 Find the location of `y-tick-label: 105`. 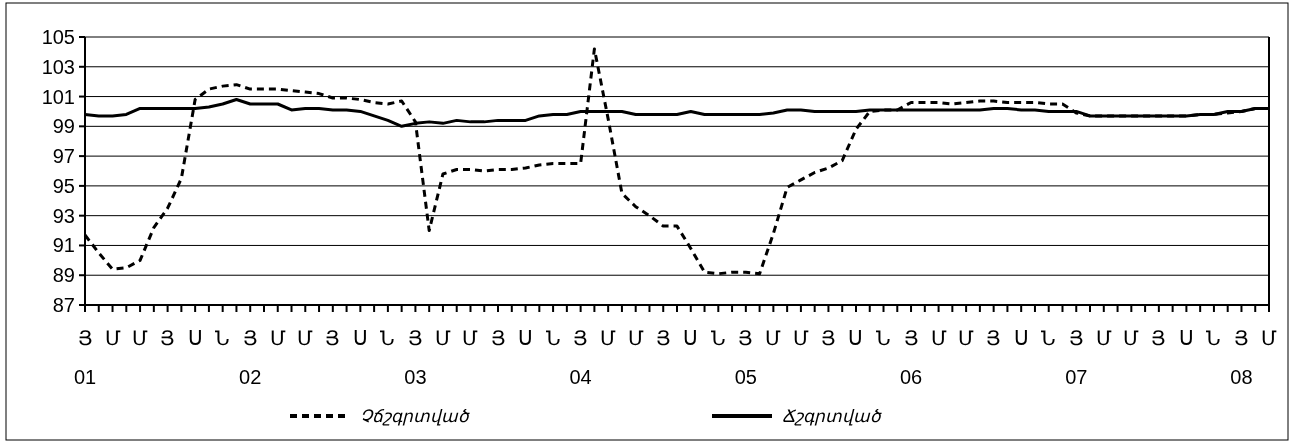

y-tick-label: 105 is located at coordinates (58, 37).